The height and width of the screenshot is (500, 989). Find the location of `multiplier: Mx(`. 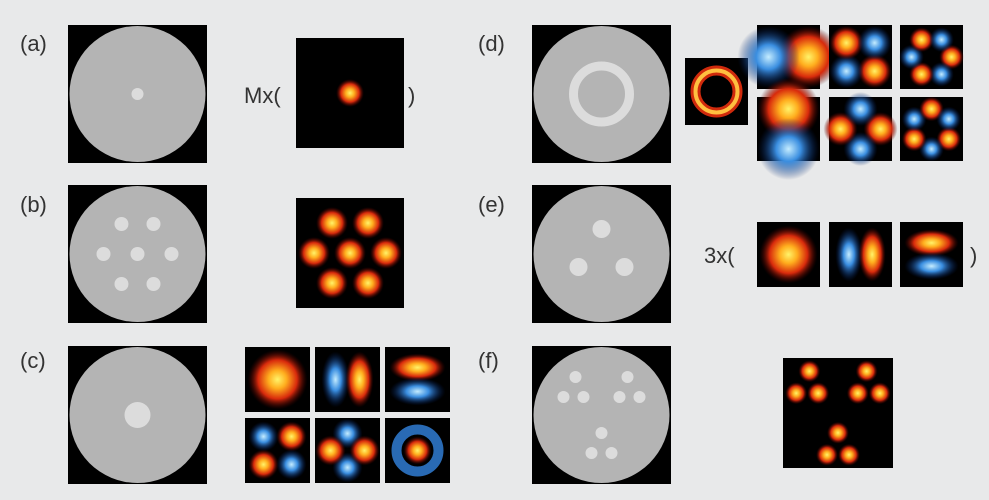

multiplier: Mx( is located at coordinates (262, 95).